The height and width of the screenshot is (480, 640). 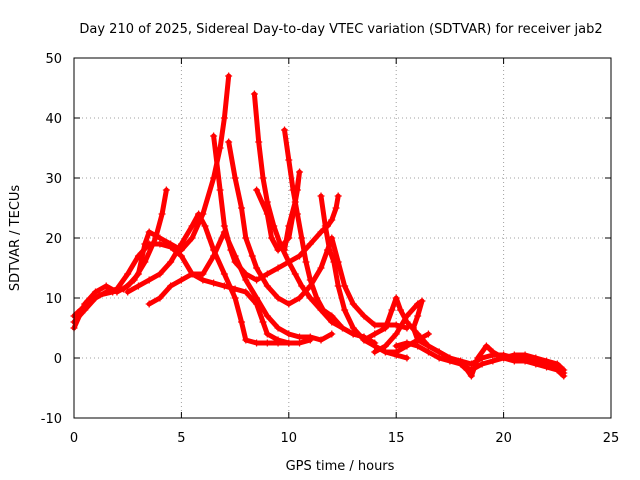 What do you see at coordinates (53, 119) in the screenshot?
I see `y-tick-label: 40` at bounding box center [53, 119].